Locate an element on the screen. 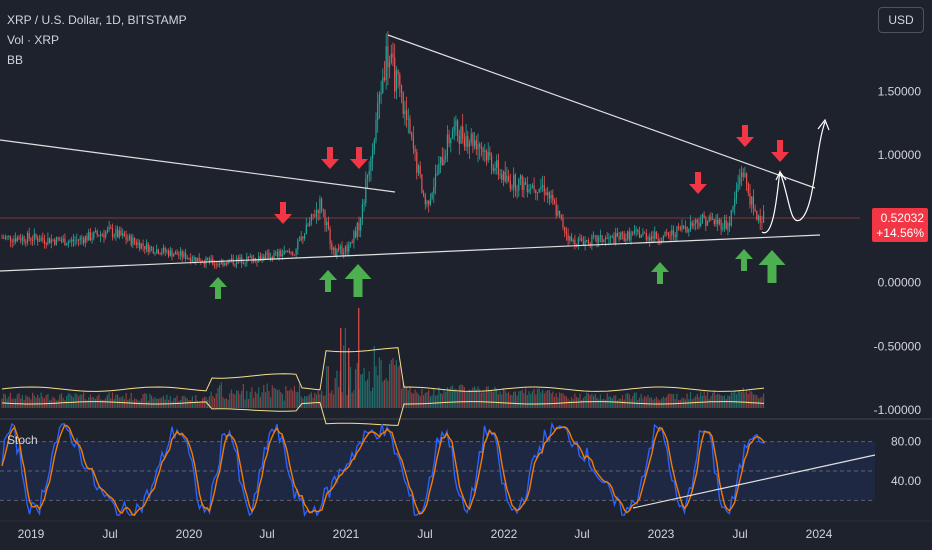 This screenshot has width=932, height=550. stoch-d-line is located at coordinates (383, 470).